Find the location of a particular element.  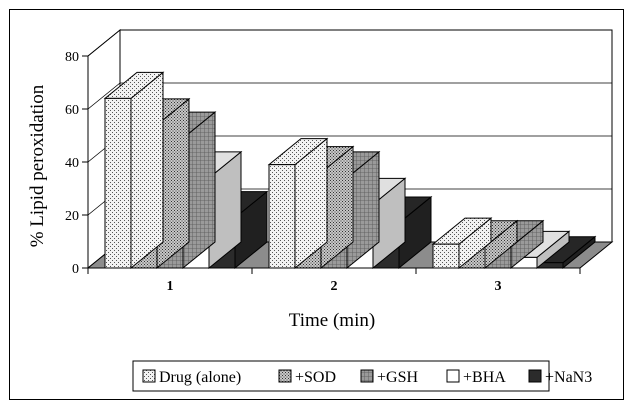

legend: Drug (alone) +SOD +GSH +BHA +NaN3 is located at coordinates (362, 376).